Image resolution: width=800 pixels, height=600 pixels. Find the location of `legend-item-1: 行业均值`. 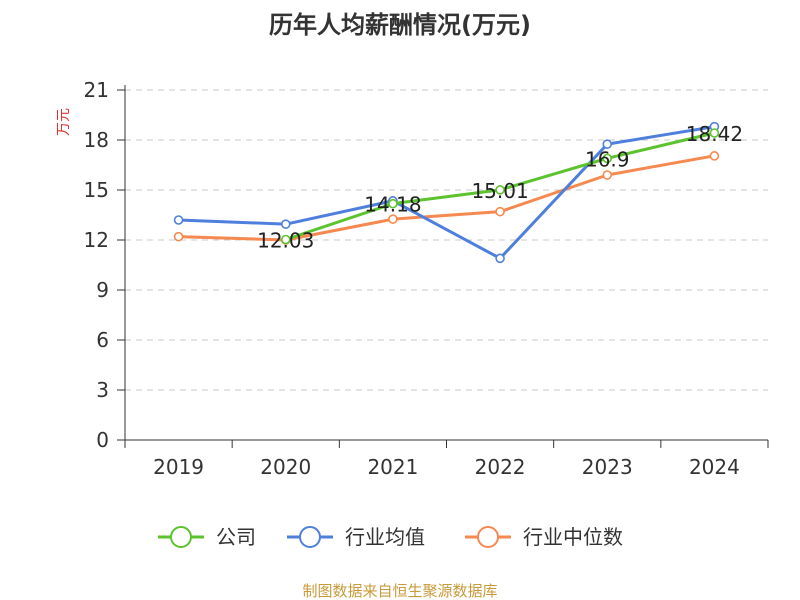

legend-item-1: 行业均值 is located at coordinates (356, 537).